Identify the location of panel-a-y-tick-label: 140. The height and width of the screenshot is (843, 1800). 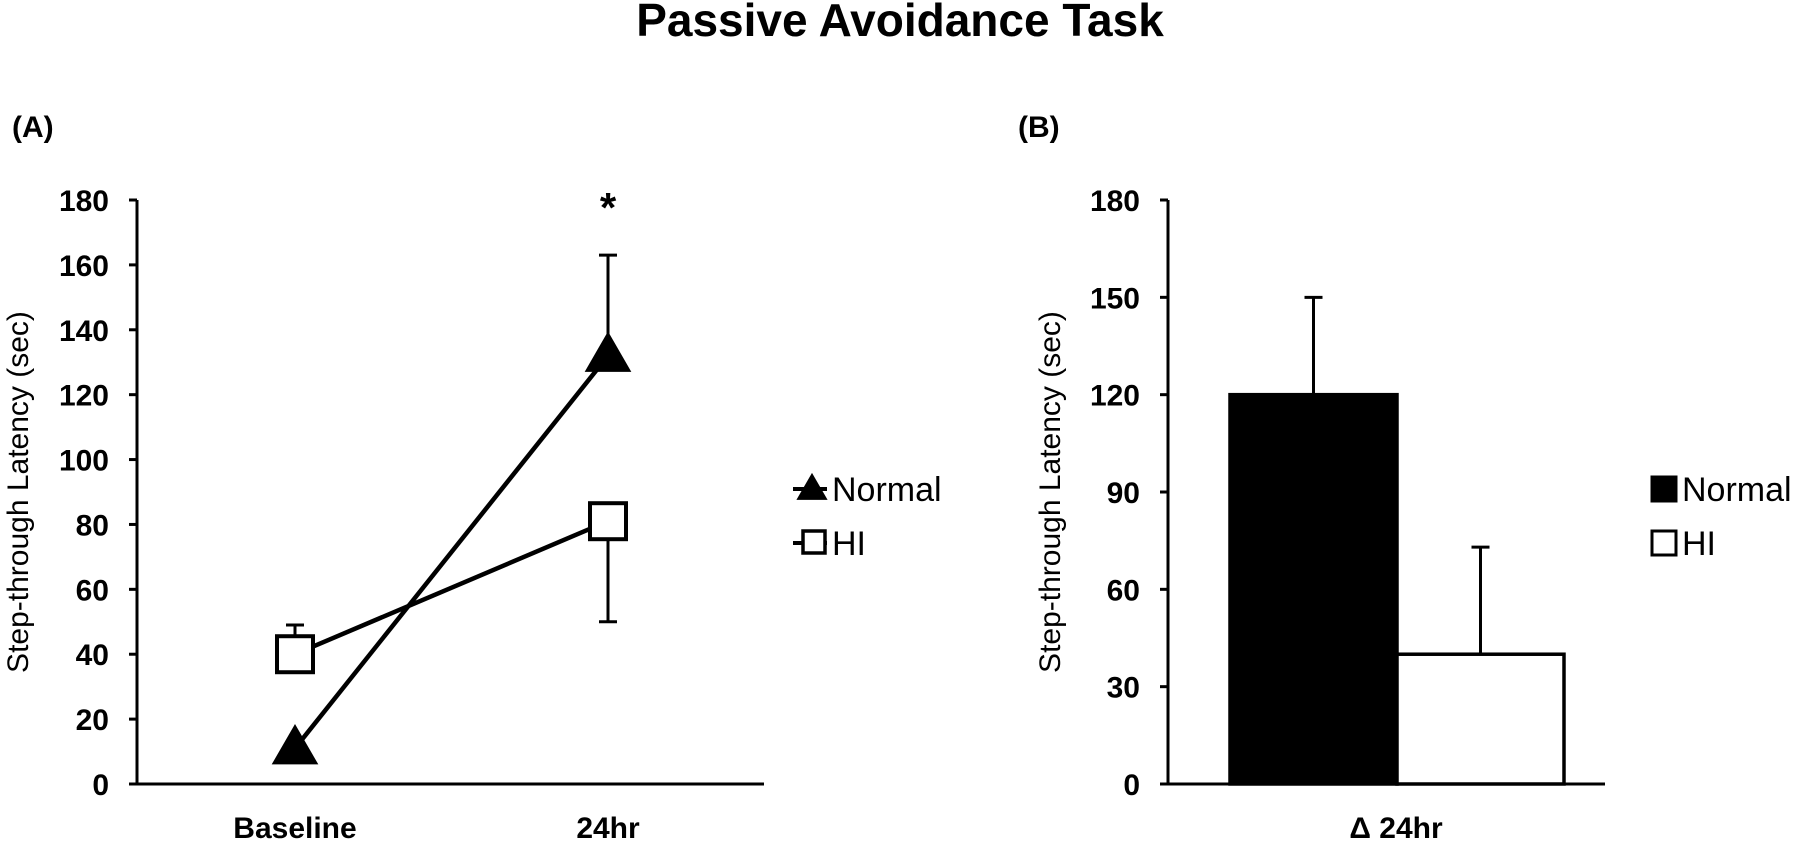
(84, 331).